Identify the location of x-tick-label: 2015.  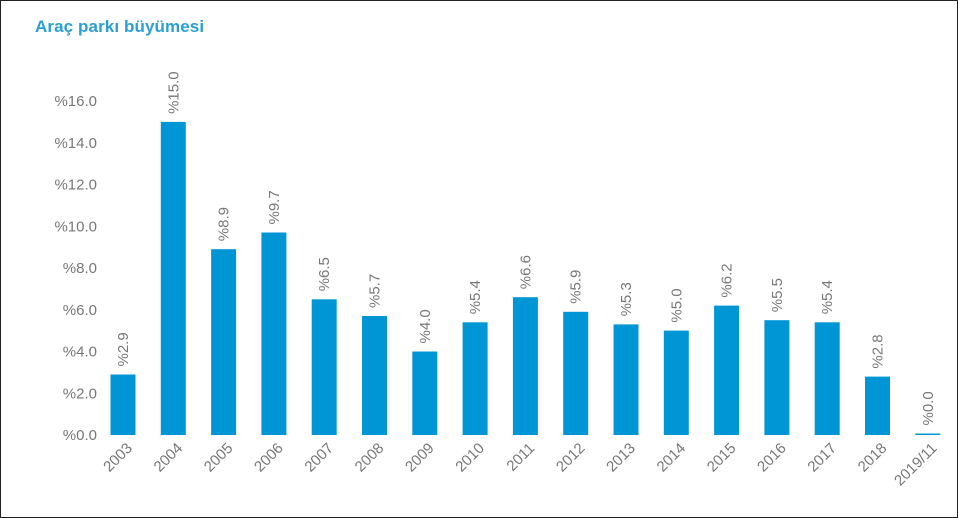
(722, 458).